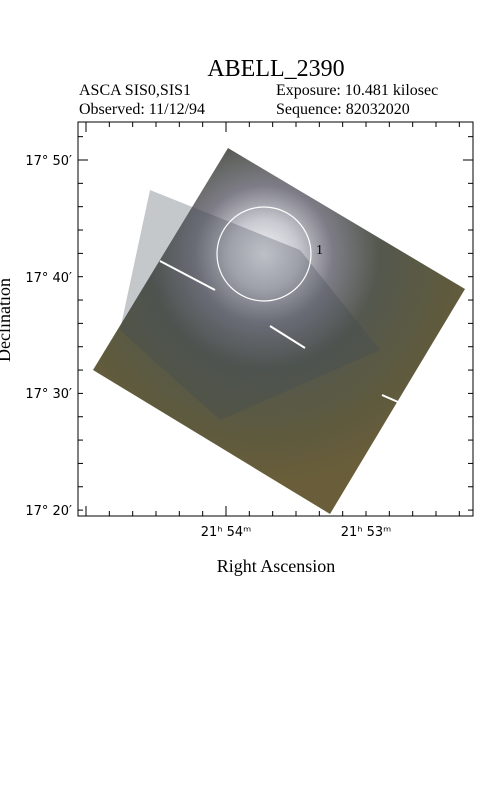 This screenshot has height=792, width=486. Describe the element at coordinates (48, 161) in the screenshot. I see `y-tick-label: 17° 50′` at that location.